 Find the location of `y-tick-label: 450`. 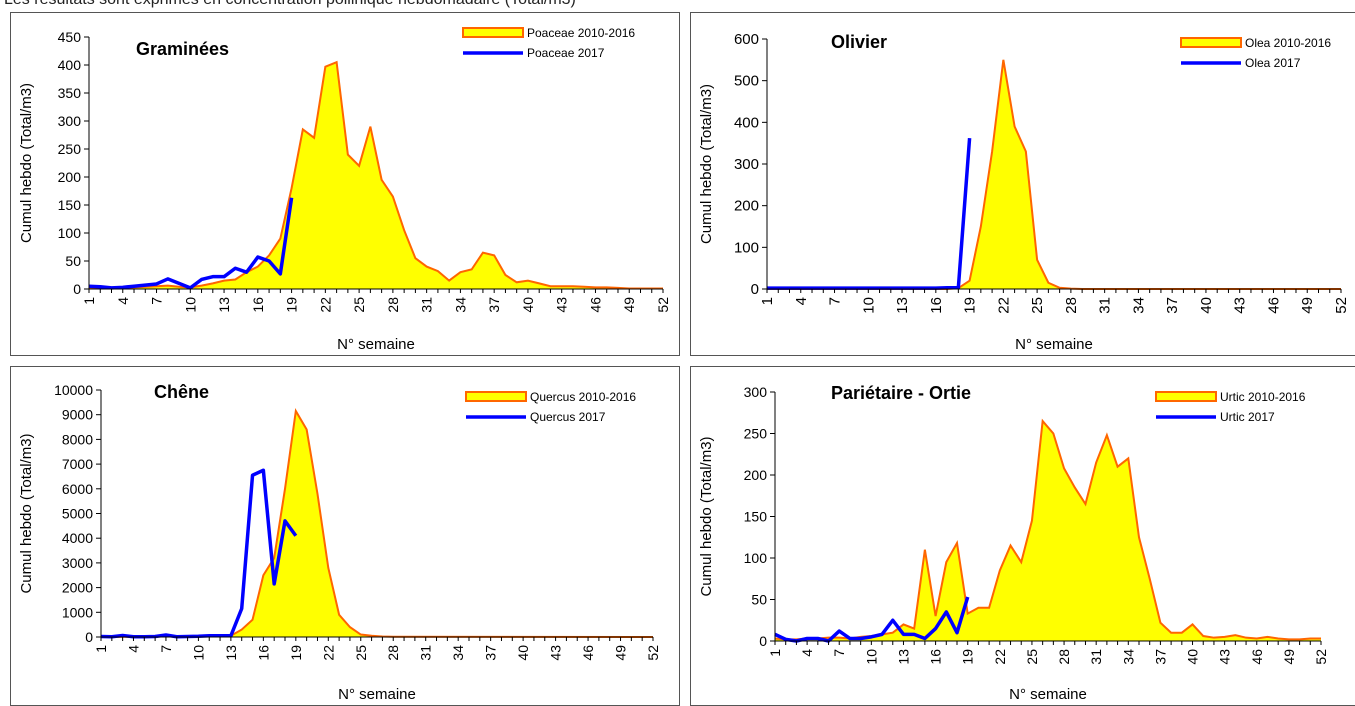

y-tick-label: 450 is located at coordinates (70, 37).